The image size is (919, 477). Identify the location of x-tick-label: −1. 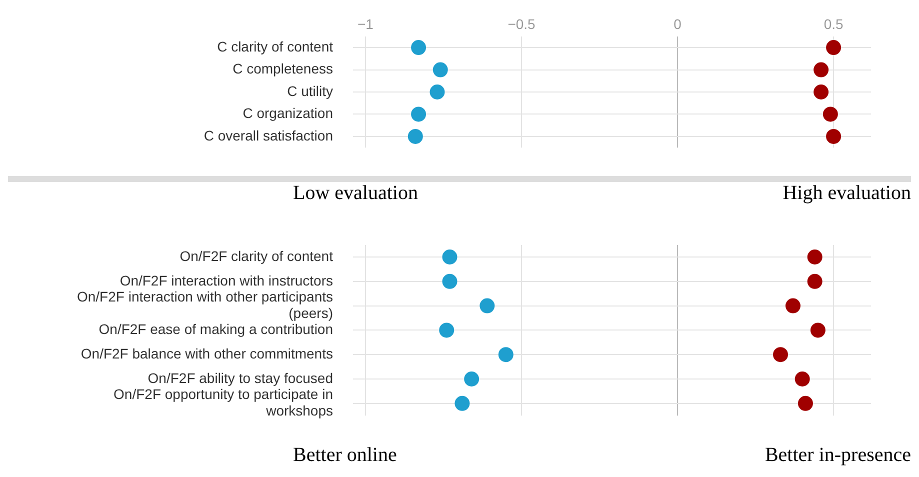
(366, 24).